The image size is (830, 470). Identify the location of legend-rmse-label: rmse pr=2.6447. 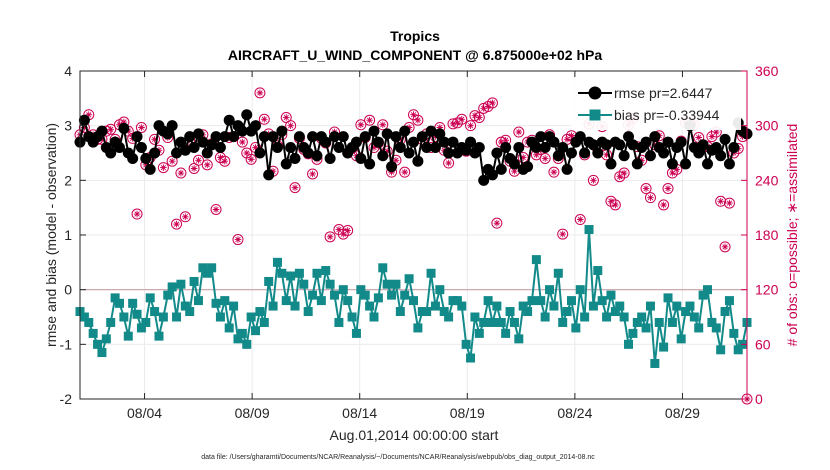
(663, 93).